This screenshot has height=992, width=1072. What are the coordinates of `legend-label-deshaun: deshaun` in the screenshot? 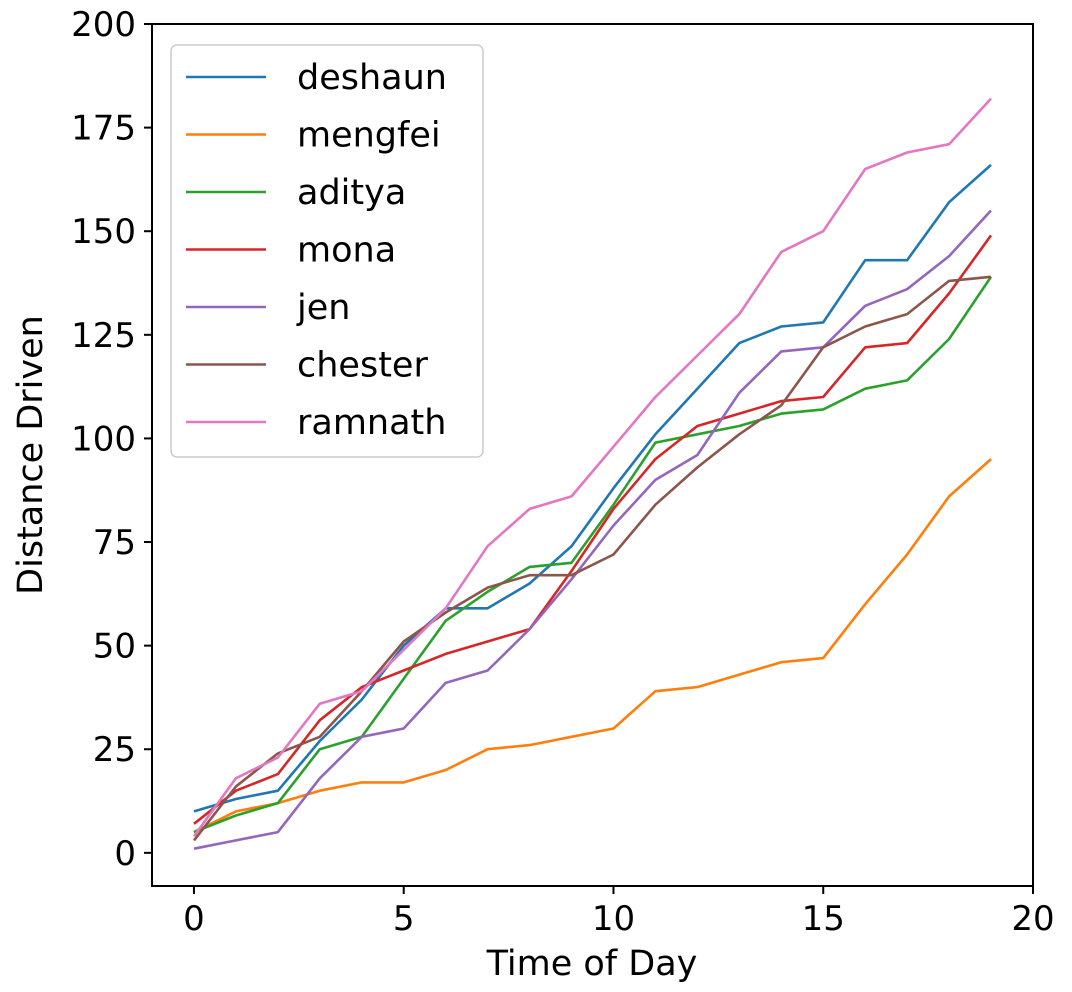 It's located at (372, 78).